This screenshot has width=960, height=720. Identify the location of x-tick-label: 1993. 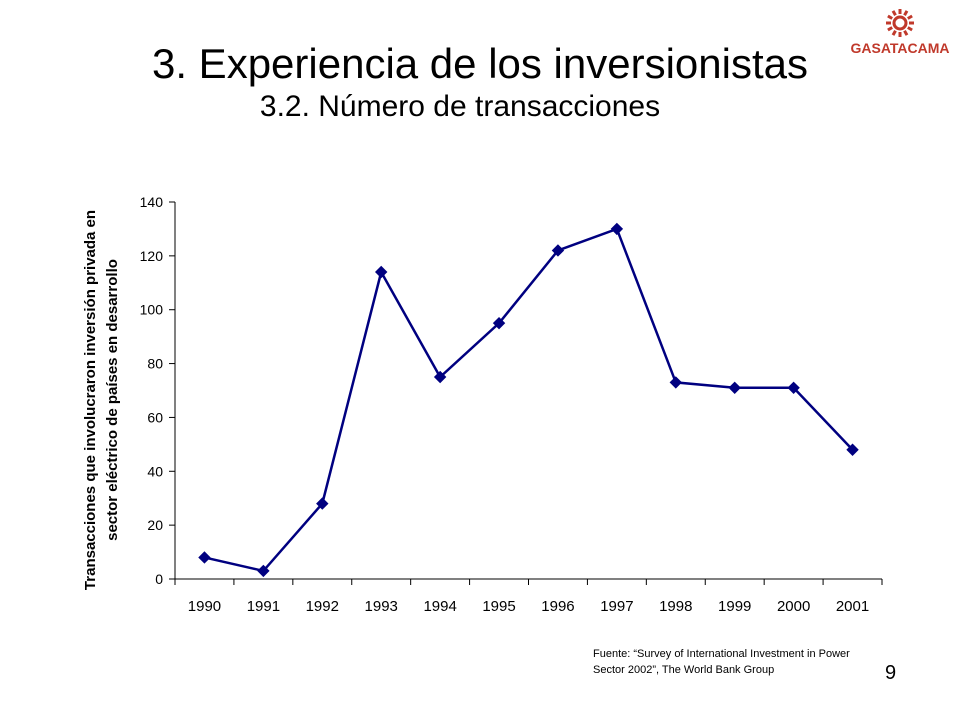
(381, 606).